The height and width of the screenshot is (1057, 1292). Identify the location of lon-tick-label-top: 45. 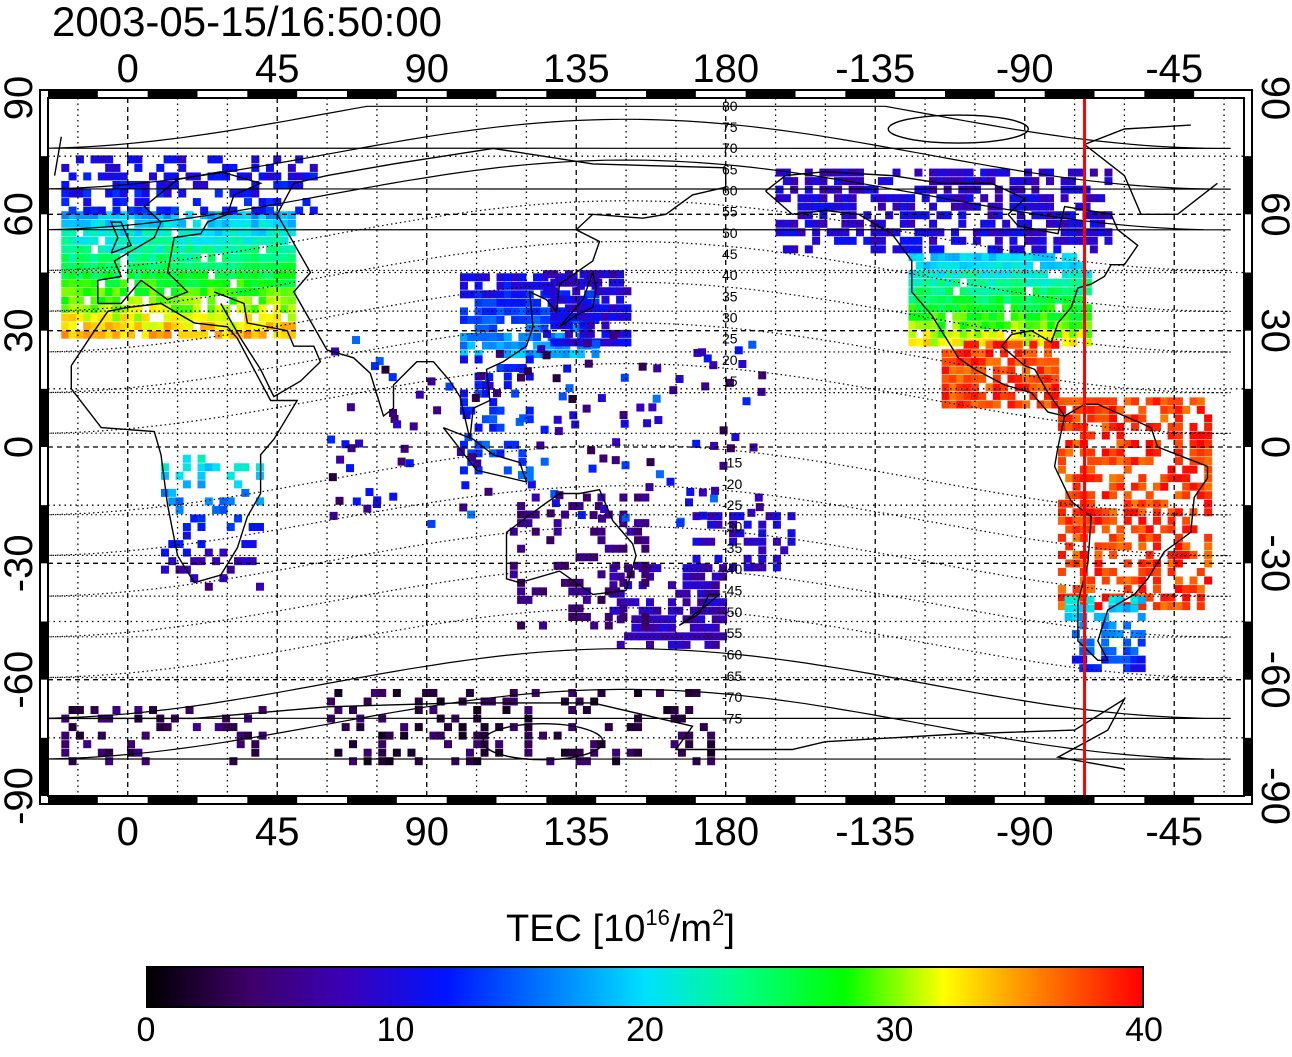
(277, 69).